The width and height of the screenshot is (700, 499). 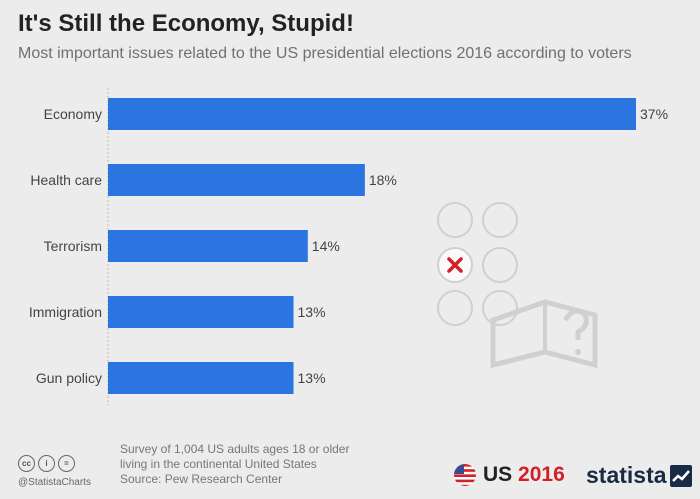 What do you see at coordinates (73, 246) in the screenshot?
I see `category-label: Terrorism` at bounding box center [73, 246].